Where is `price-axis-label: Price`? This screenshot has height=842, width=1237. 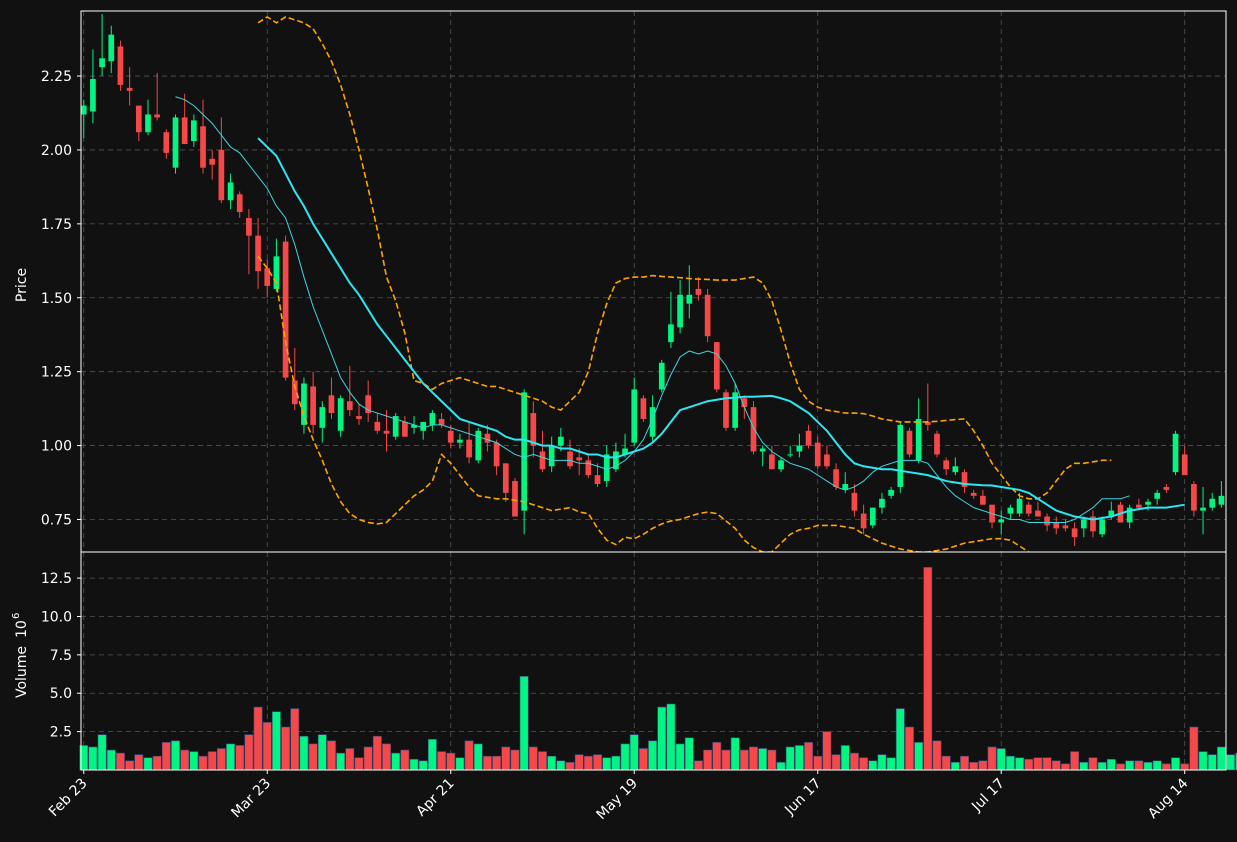
price-axis-label: Price is located at coordinates (22, 285).